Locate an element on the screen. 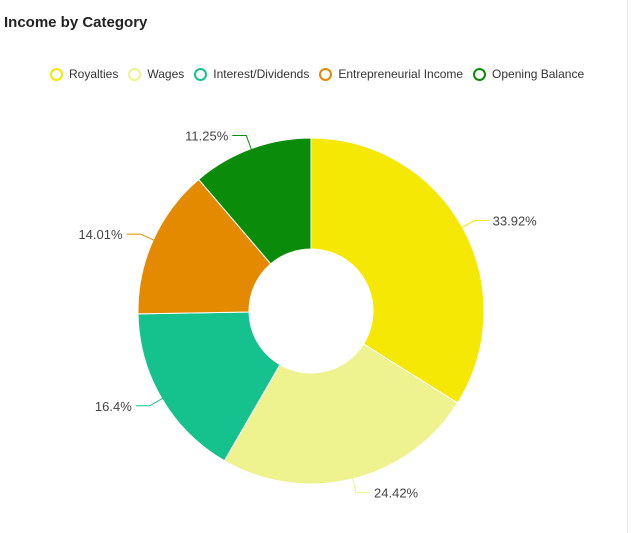 The height and width of the screenshot is (533, 631). legend-marker-royalties is located at coordinates (56, 74).